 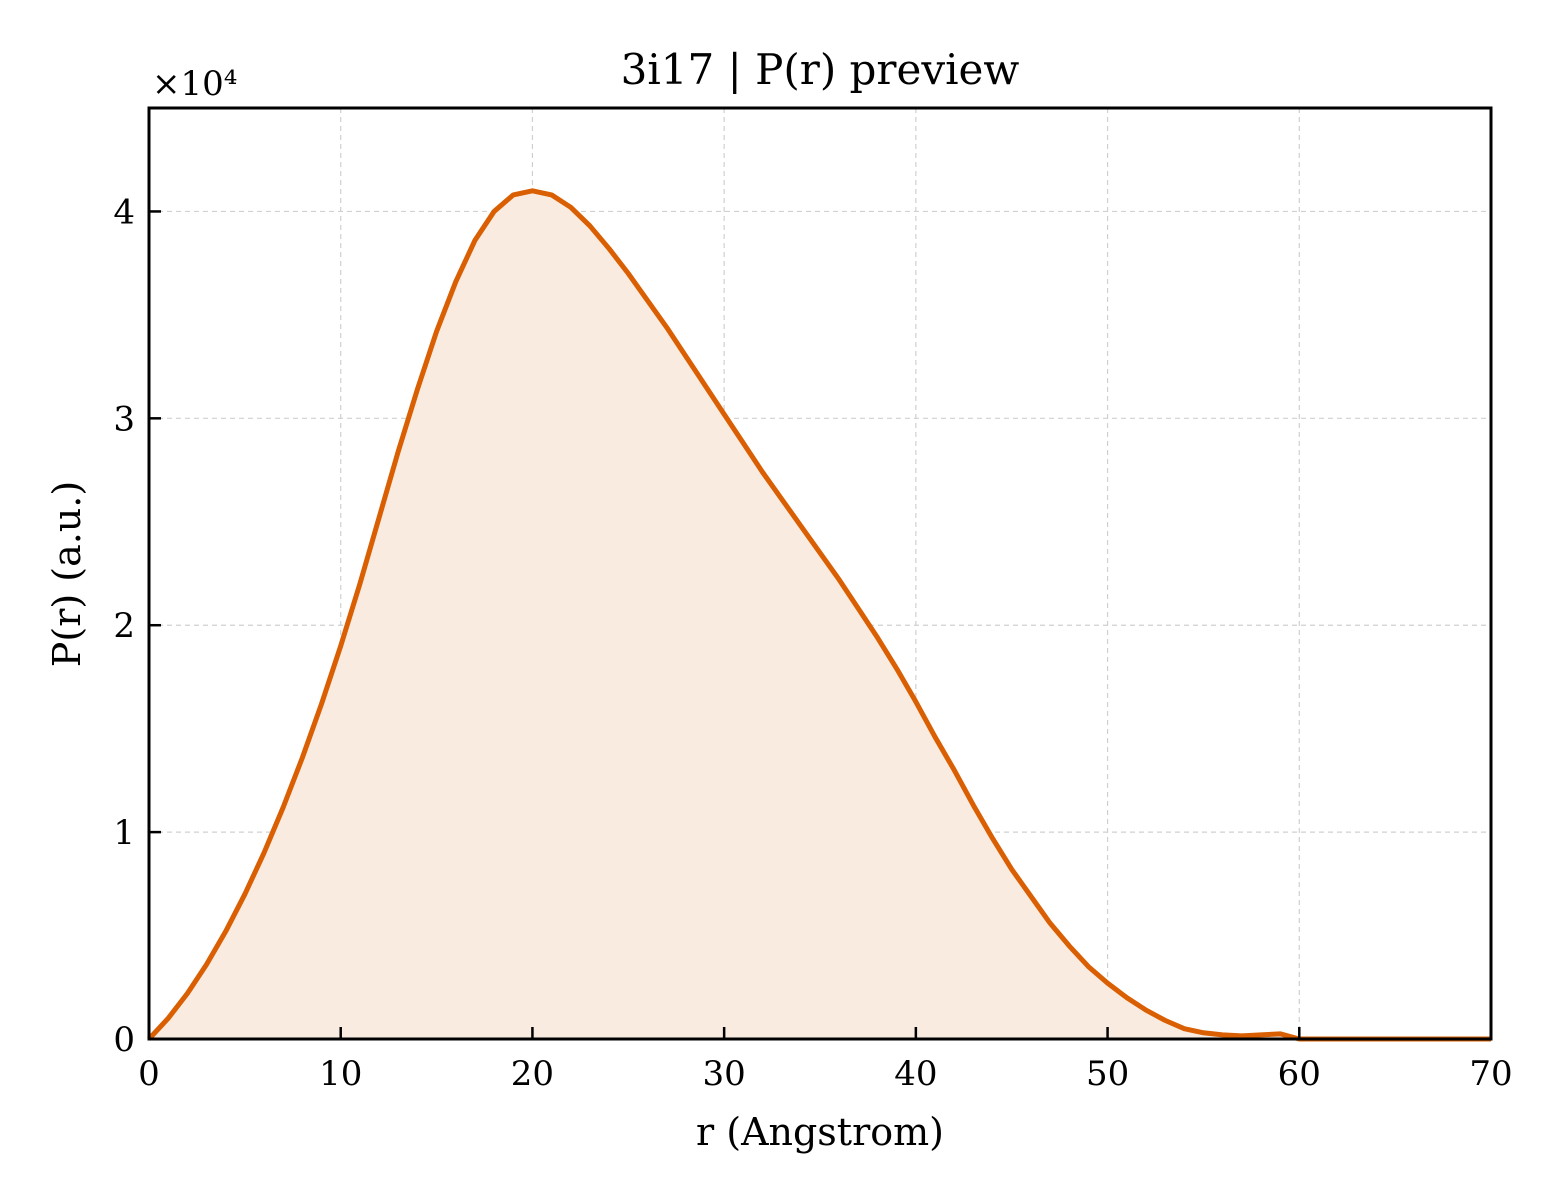 What do you see at coordinates (820, 69) in the screenshot?
I see `chart-title: 3i17 | P(r) preview` at bounding box center [820, 69].